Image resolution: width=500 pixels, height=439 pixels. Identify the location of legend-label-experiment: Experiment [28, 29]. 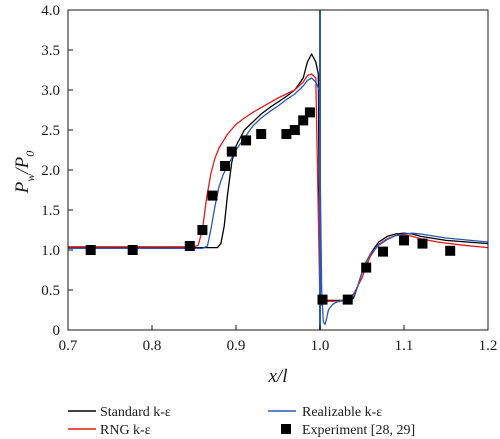
(358, 430).